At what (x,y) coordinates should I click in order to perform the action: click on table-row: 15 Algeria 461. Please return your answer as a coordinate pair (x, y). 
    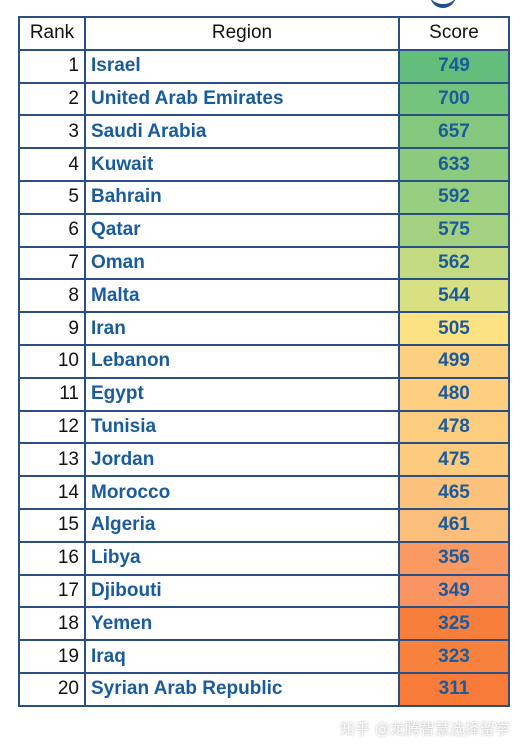
    Looking at the image, I should click on (264, 525).